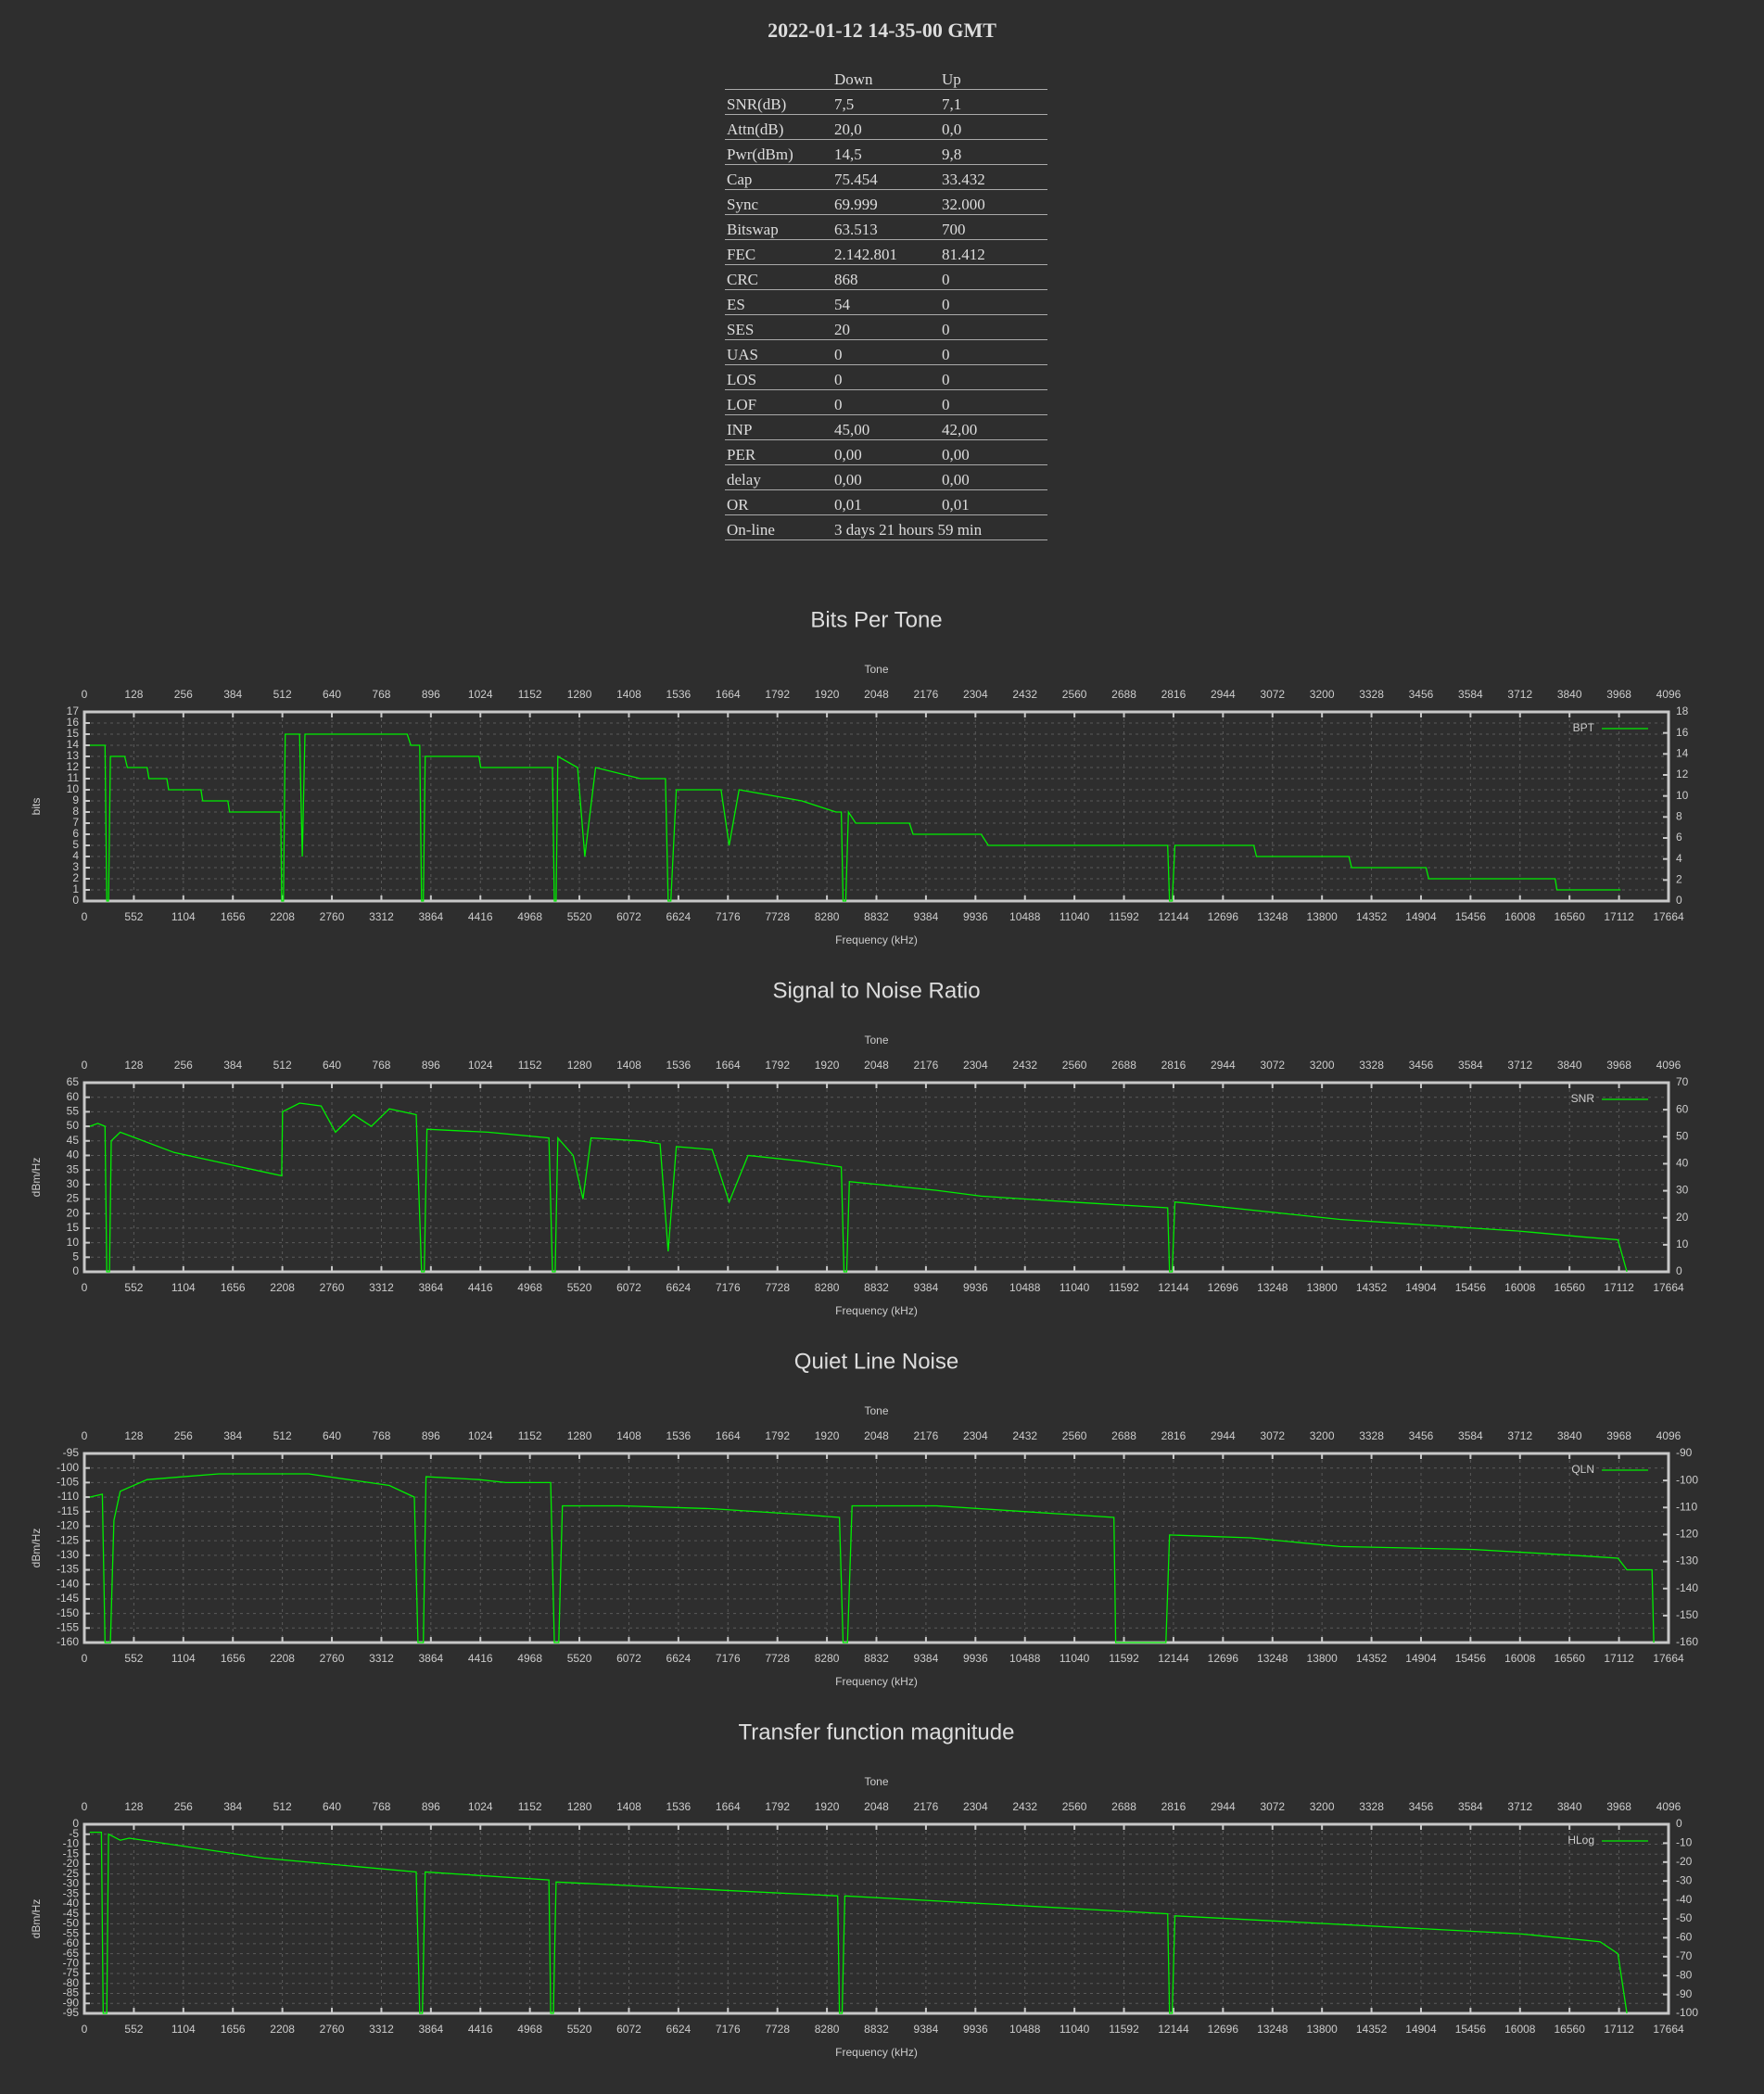  I want to click on y-tick-label: 2, so click(76, 877).